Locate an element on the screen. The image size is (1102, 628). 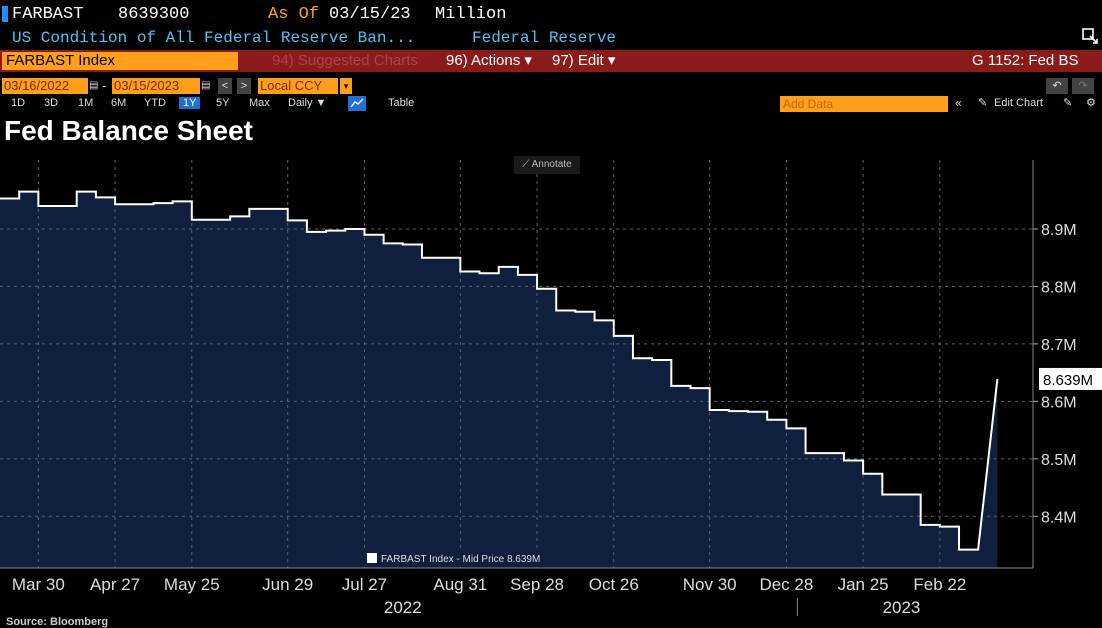
next-period-button: > is located at coordinates (244, 86).